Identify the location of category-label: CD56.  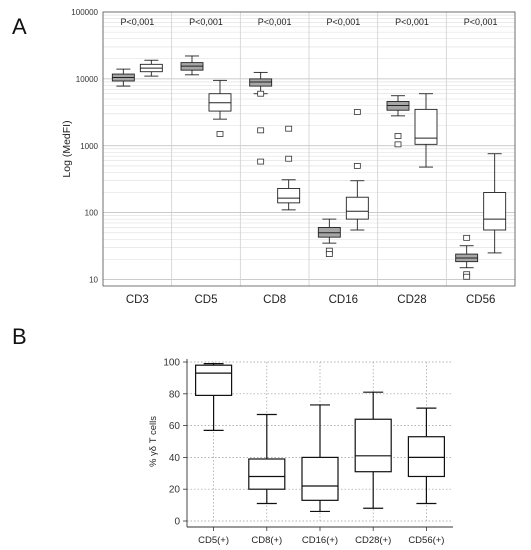
(480, 300).